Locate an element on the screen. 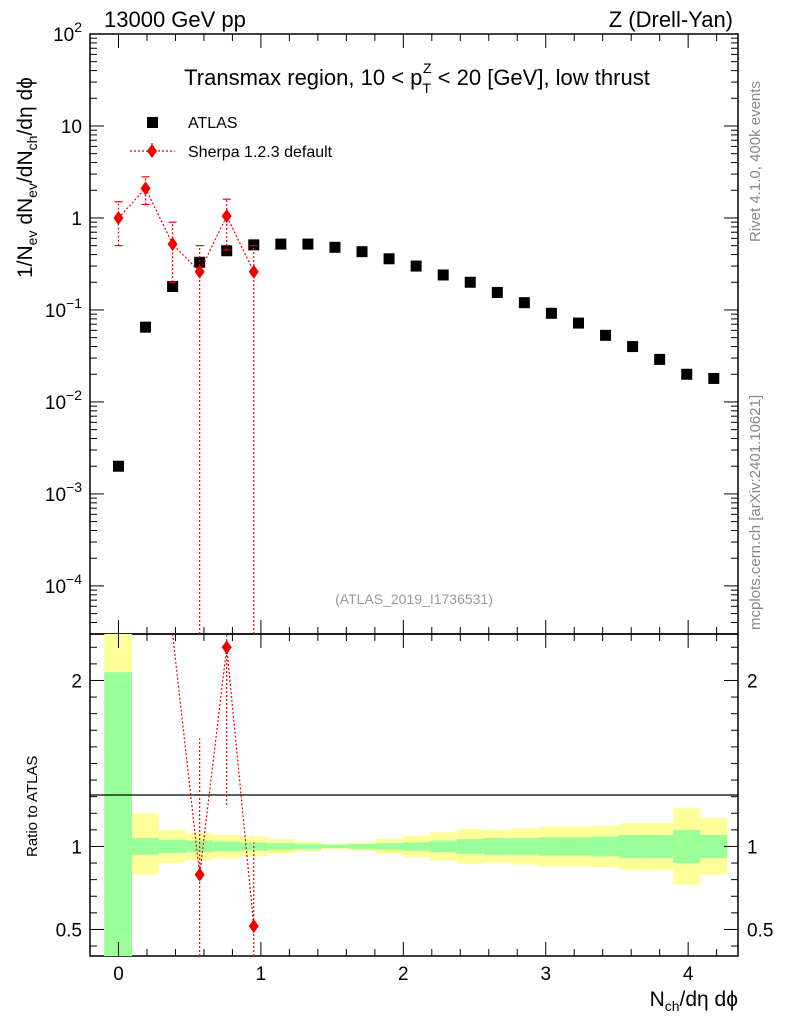 Image resolution: width=786 pixels, height=1024 pixels. rivet-version-label: Rivet 4.1.0, 400k events is located at coordinates (755, 161).